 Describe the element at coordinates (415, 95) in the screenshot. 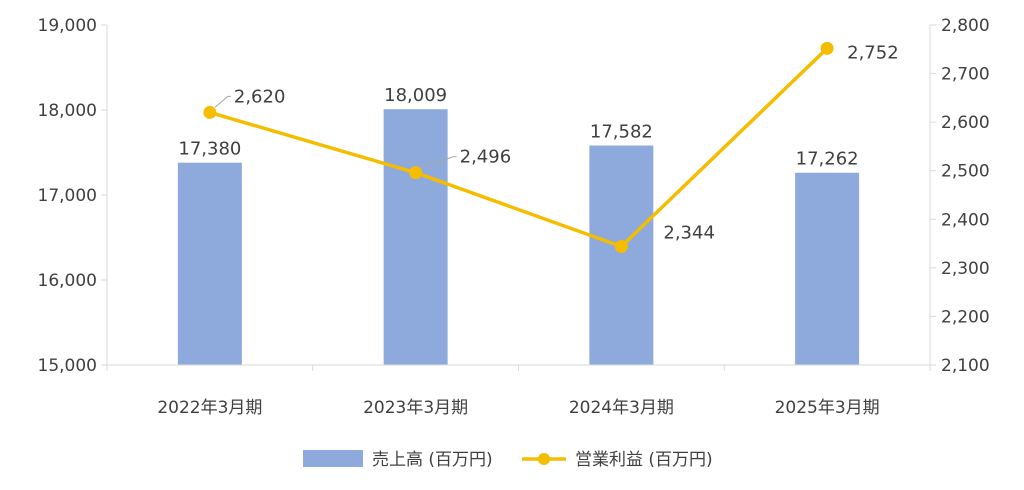

I see `bar-data-label: 18,009` at that location.